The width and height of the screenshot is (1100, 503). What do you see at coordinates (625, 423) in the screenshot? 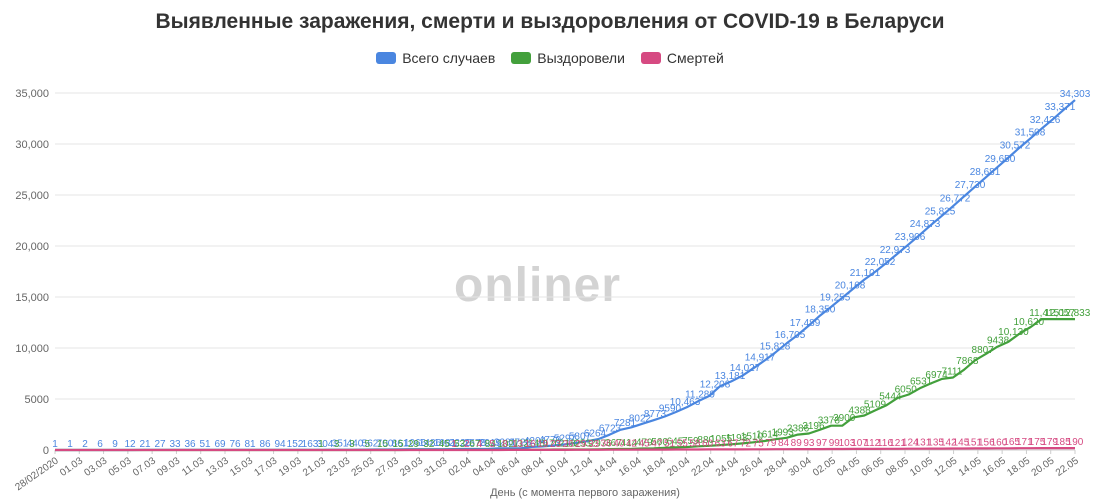
I see `data-label-0: 7281` at bounding box center [625, 423].